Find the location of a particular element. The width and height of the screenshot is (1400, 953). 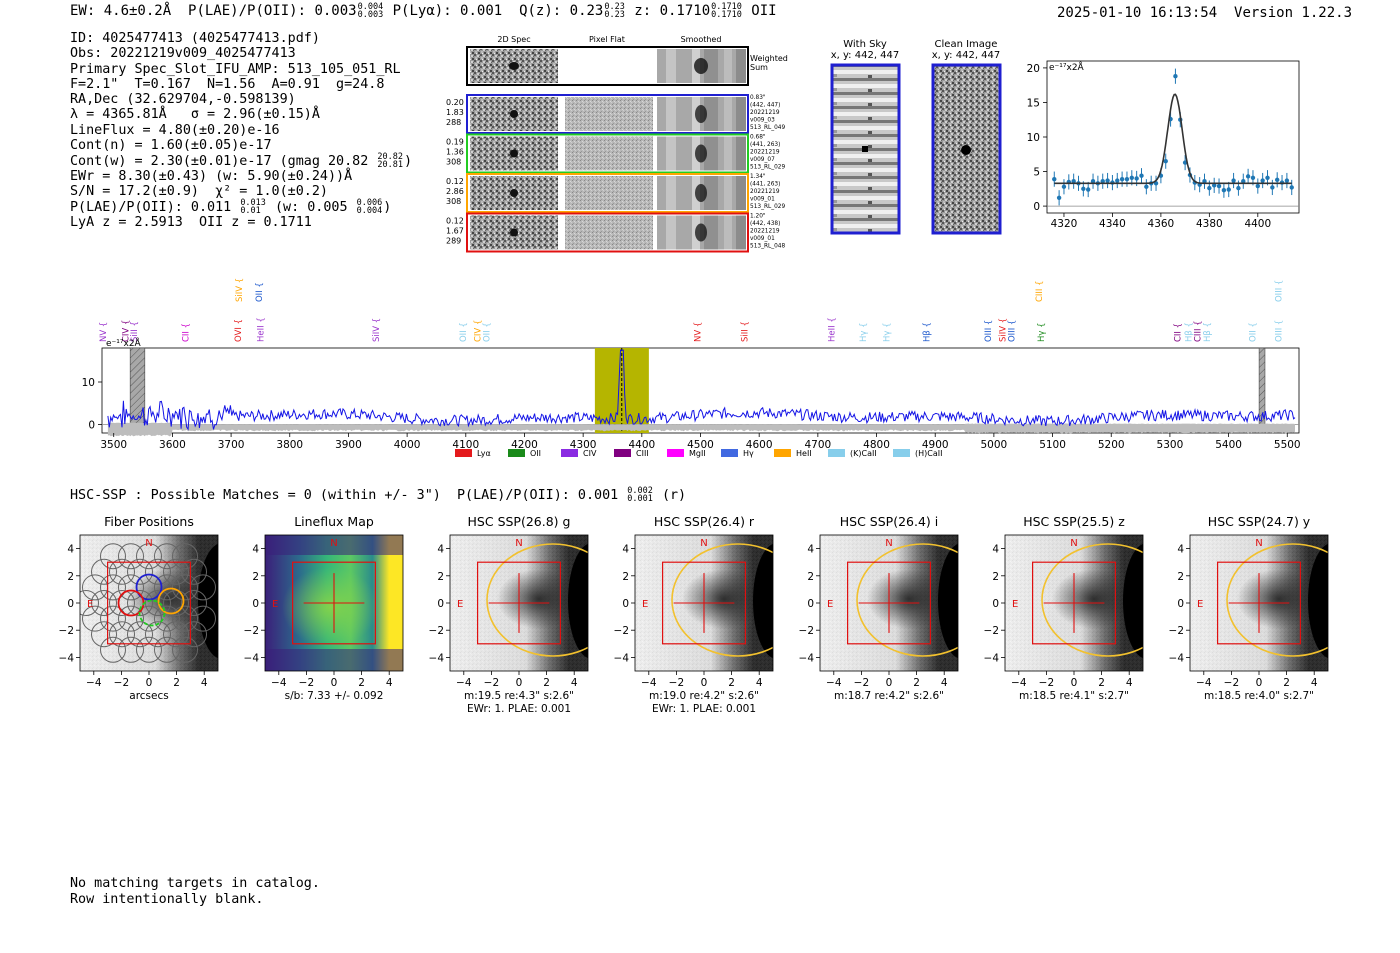

with-sky-xy: x, y: 442, 447 is located at coordinates (865, 55).